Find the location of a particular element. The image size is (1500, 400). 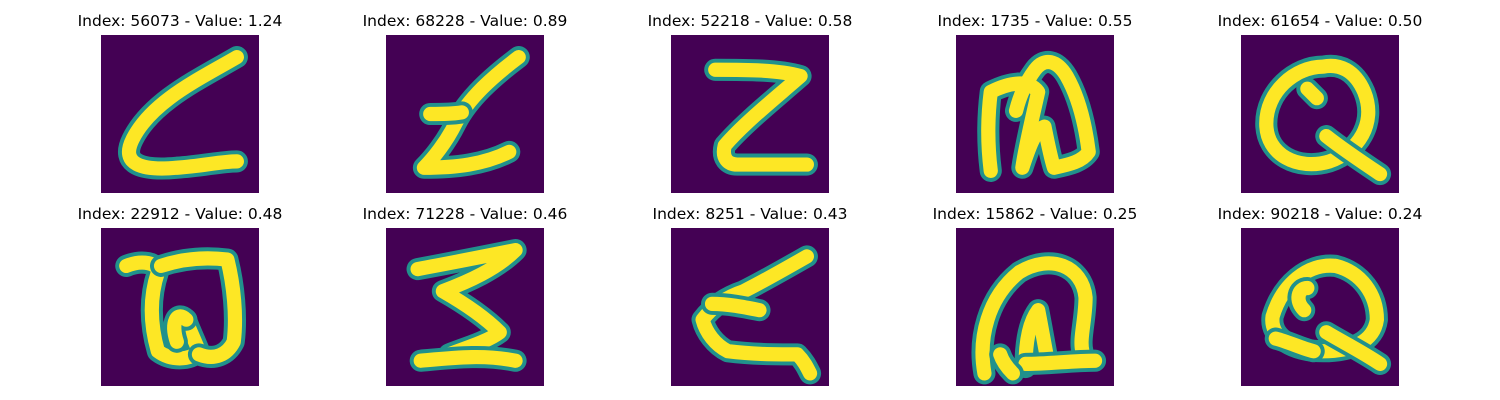

image-panel: Index: 1735 - Value: 0.55 is located at coordinates (1035, 107).